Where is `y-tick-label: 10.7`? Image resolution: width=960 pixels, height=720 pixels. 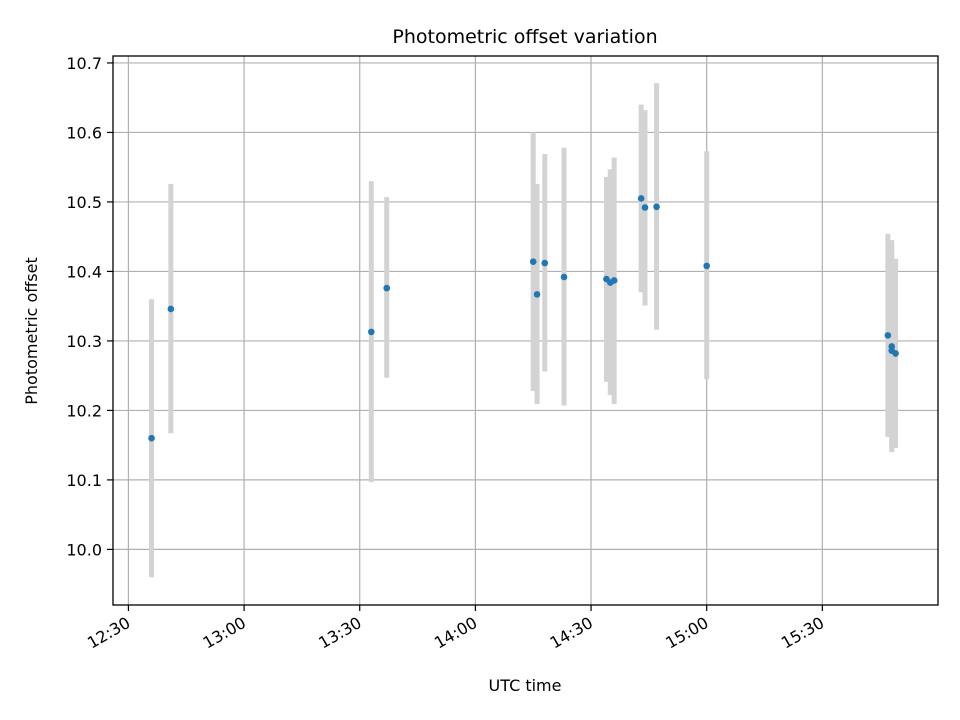
y-tick-label: 10.7 is located at coordinates (84, 63).